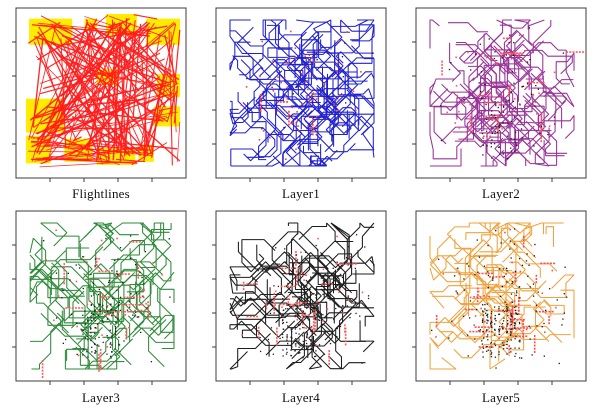 This screenshot has height=407, width=600. Describe the element at coordinates (500, 193) in the screenshot. I see `panel-caption: Layer2` at that location.